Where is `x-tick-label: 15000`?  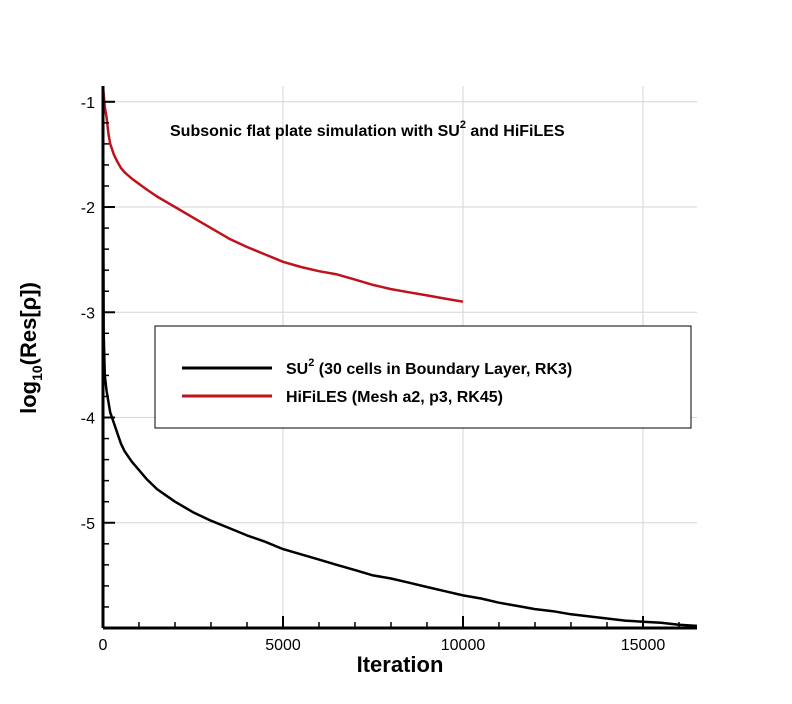 x-tick-label: 15000 is located at coordinates (643, 645).